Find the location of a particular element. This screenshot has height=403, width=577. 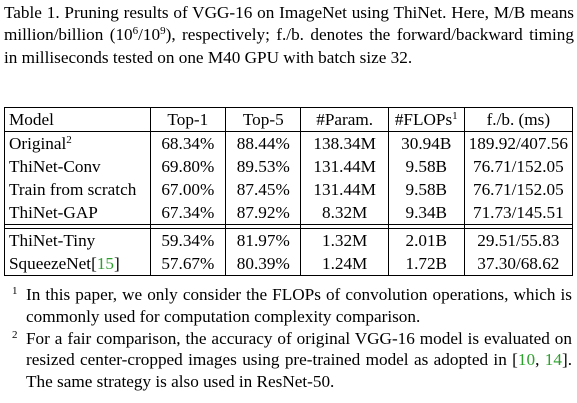

footnote-ref-1: 1 is located at coordinates (455, 115).